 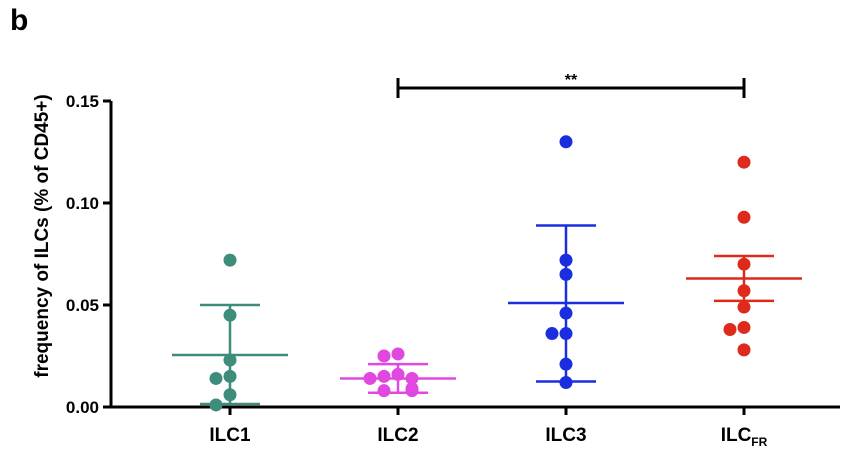 I want to click on x-tick-label: ILC3, so click(x=565, y=435).